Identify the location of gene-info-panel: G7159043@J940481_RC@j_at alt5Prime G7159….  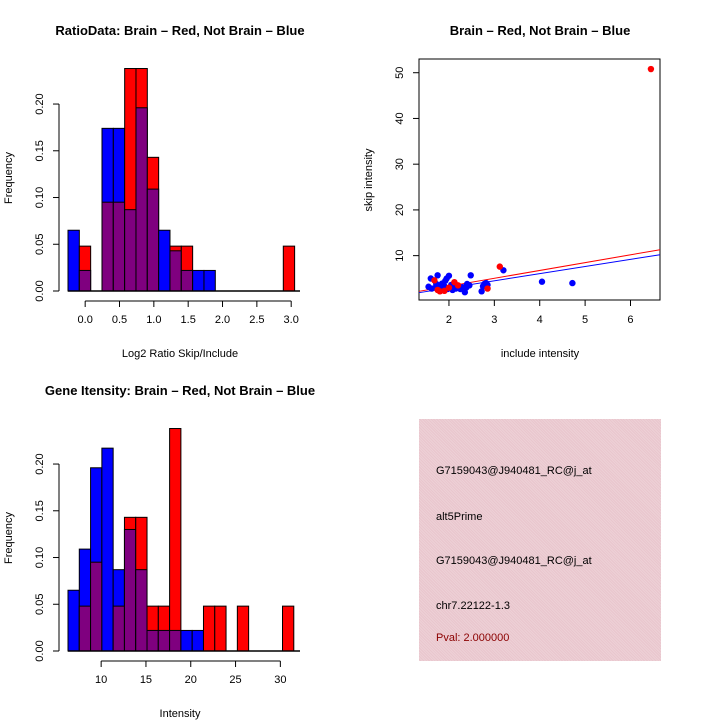
(540, 540).